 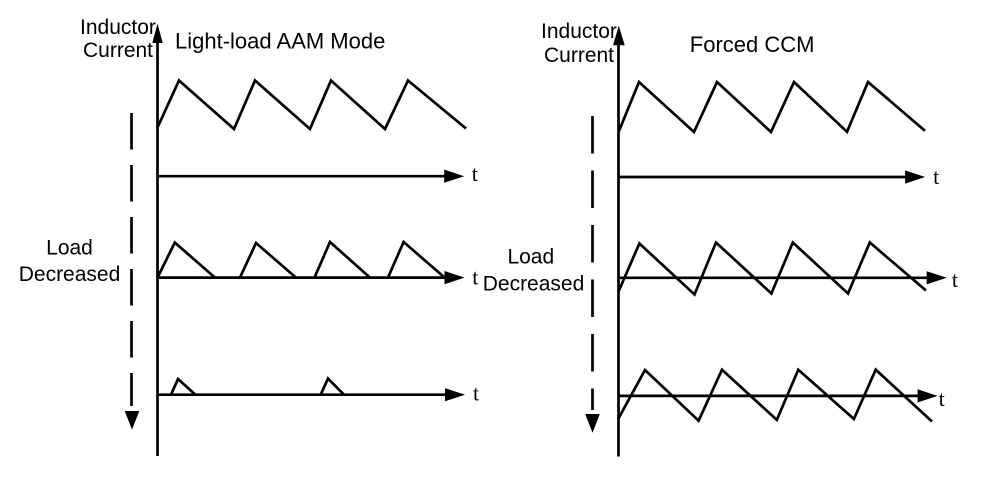 I want to click on svg-text: Forced CCM, so click(x=752, y=44).